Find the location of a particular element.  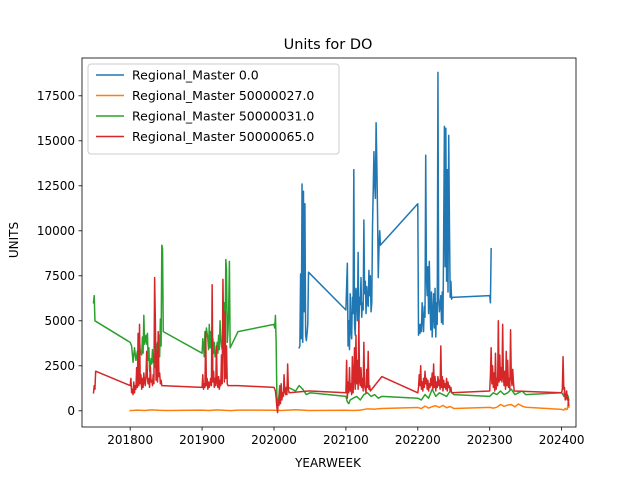

y-axis-title: UNITS is located at coordinates (14, 240).